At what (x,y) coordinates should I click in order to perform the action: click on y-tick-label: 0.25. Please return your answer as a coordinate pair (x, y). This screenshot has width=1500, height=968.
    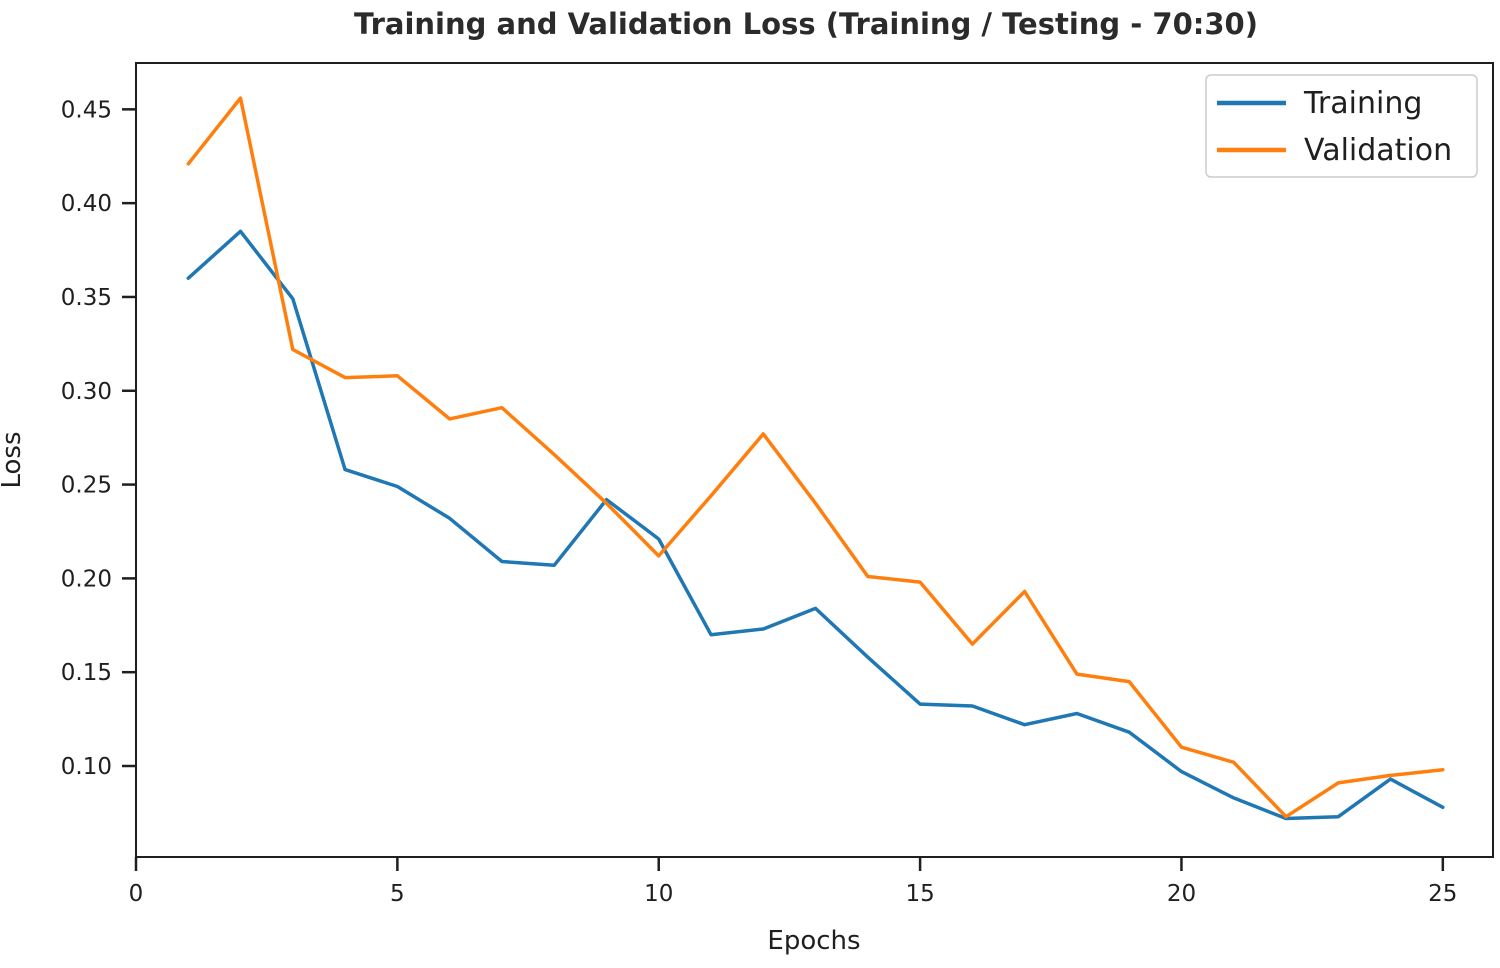
    Looking at the image, I should click on (86, 486).